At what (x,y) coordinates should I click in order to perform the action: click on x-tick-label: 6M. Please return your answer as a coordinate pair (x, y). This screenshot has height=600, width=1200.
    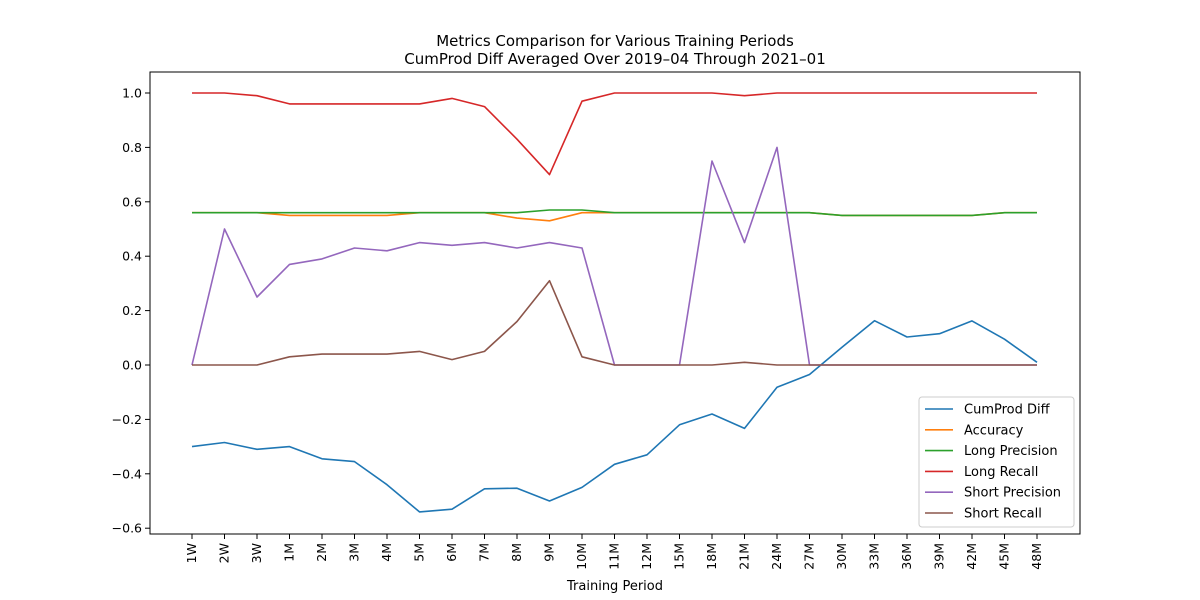
    Looking at the image, I should click on (451, 552).